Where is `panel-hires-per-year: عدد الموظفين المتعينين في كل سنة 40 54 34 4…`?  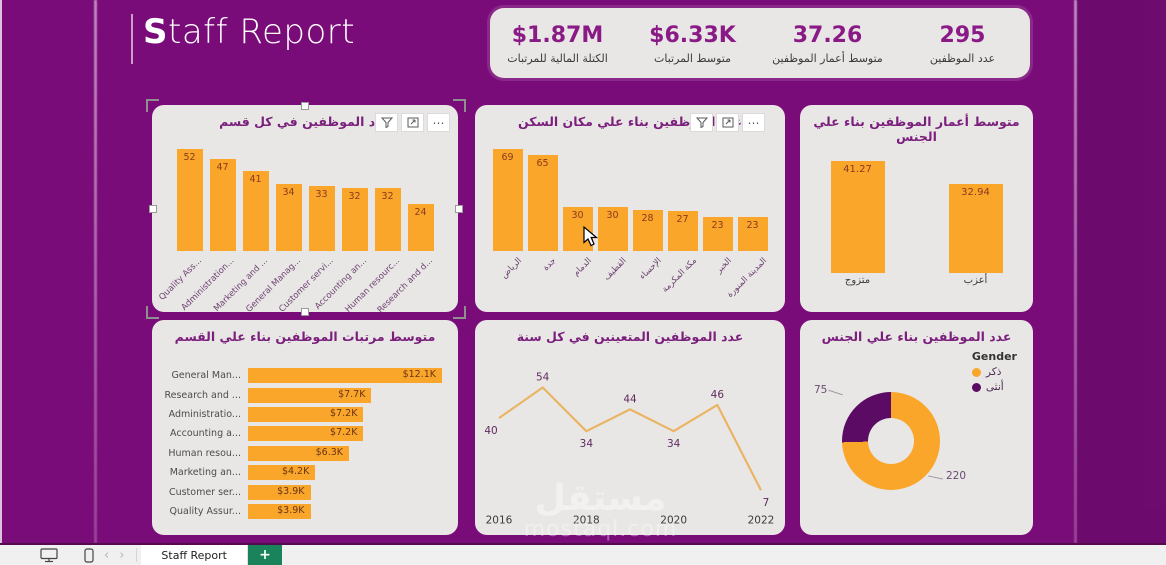 panel-hires-per-year: عدد الموظفين المتعينين في كل سنة 40 54 34 4… is located at coordinates (630, 427).